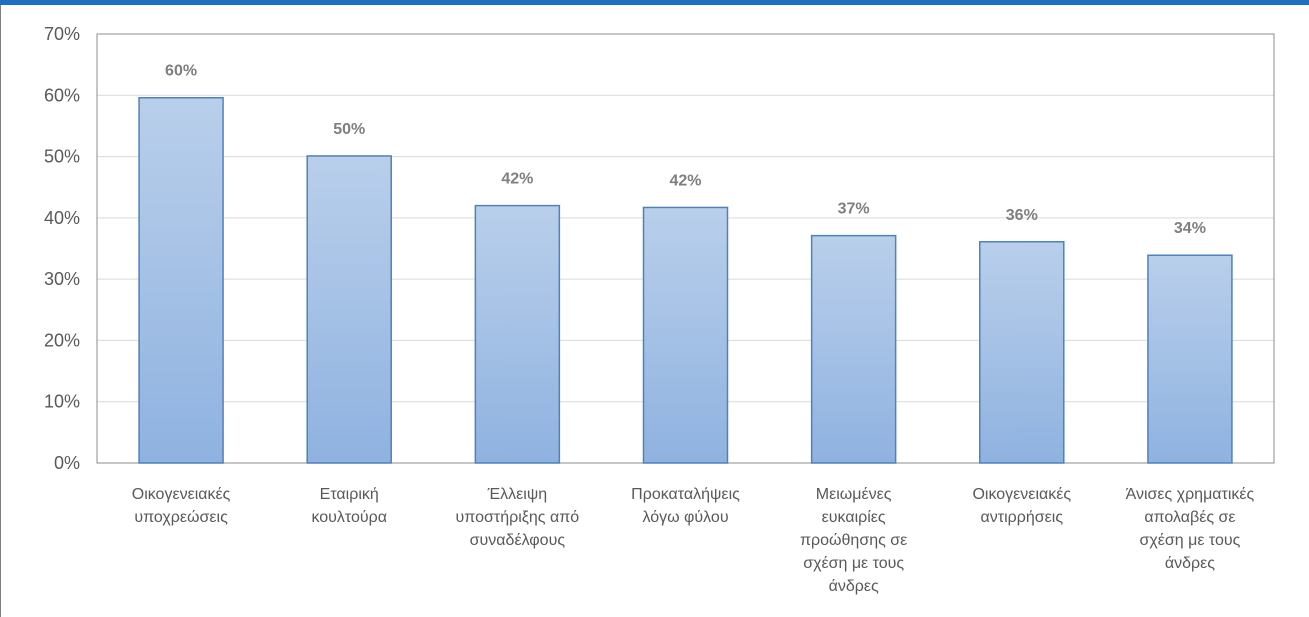 This screenshot has width=1309, height=617. What do you see at coordinates (62, 95) in the screenshot?
I see `y-tick-label: 60%` at bounding box center [62, 95].